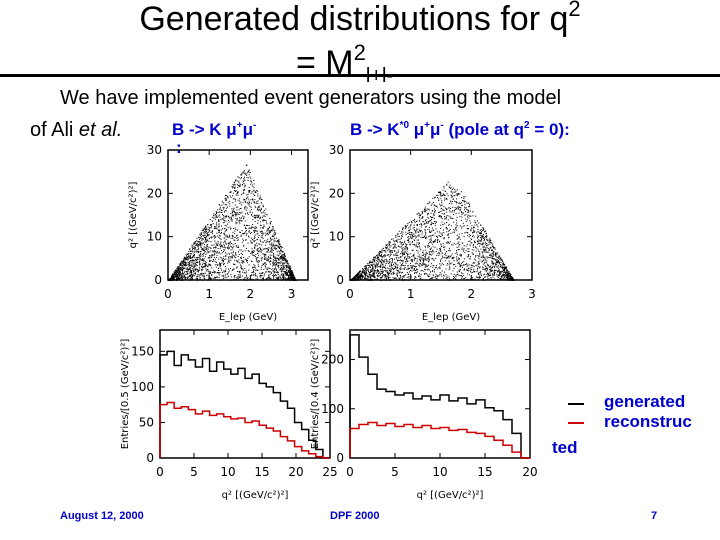 The image size is (720, 540). What do you see at coordinates (435, 129) in the screenshot?
I see `channel-2-mu2: μ` at bounding box center [435, 129].